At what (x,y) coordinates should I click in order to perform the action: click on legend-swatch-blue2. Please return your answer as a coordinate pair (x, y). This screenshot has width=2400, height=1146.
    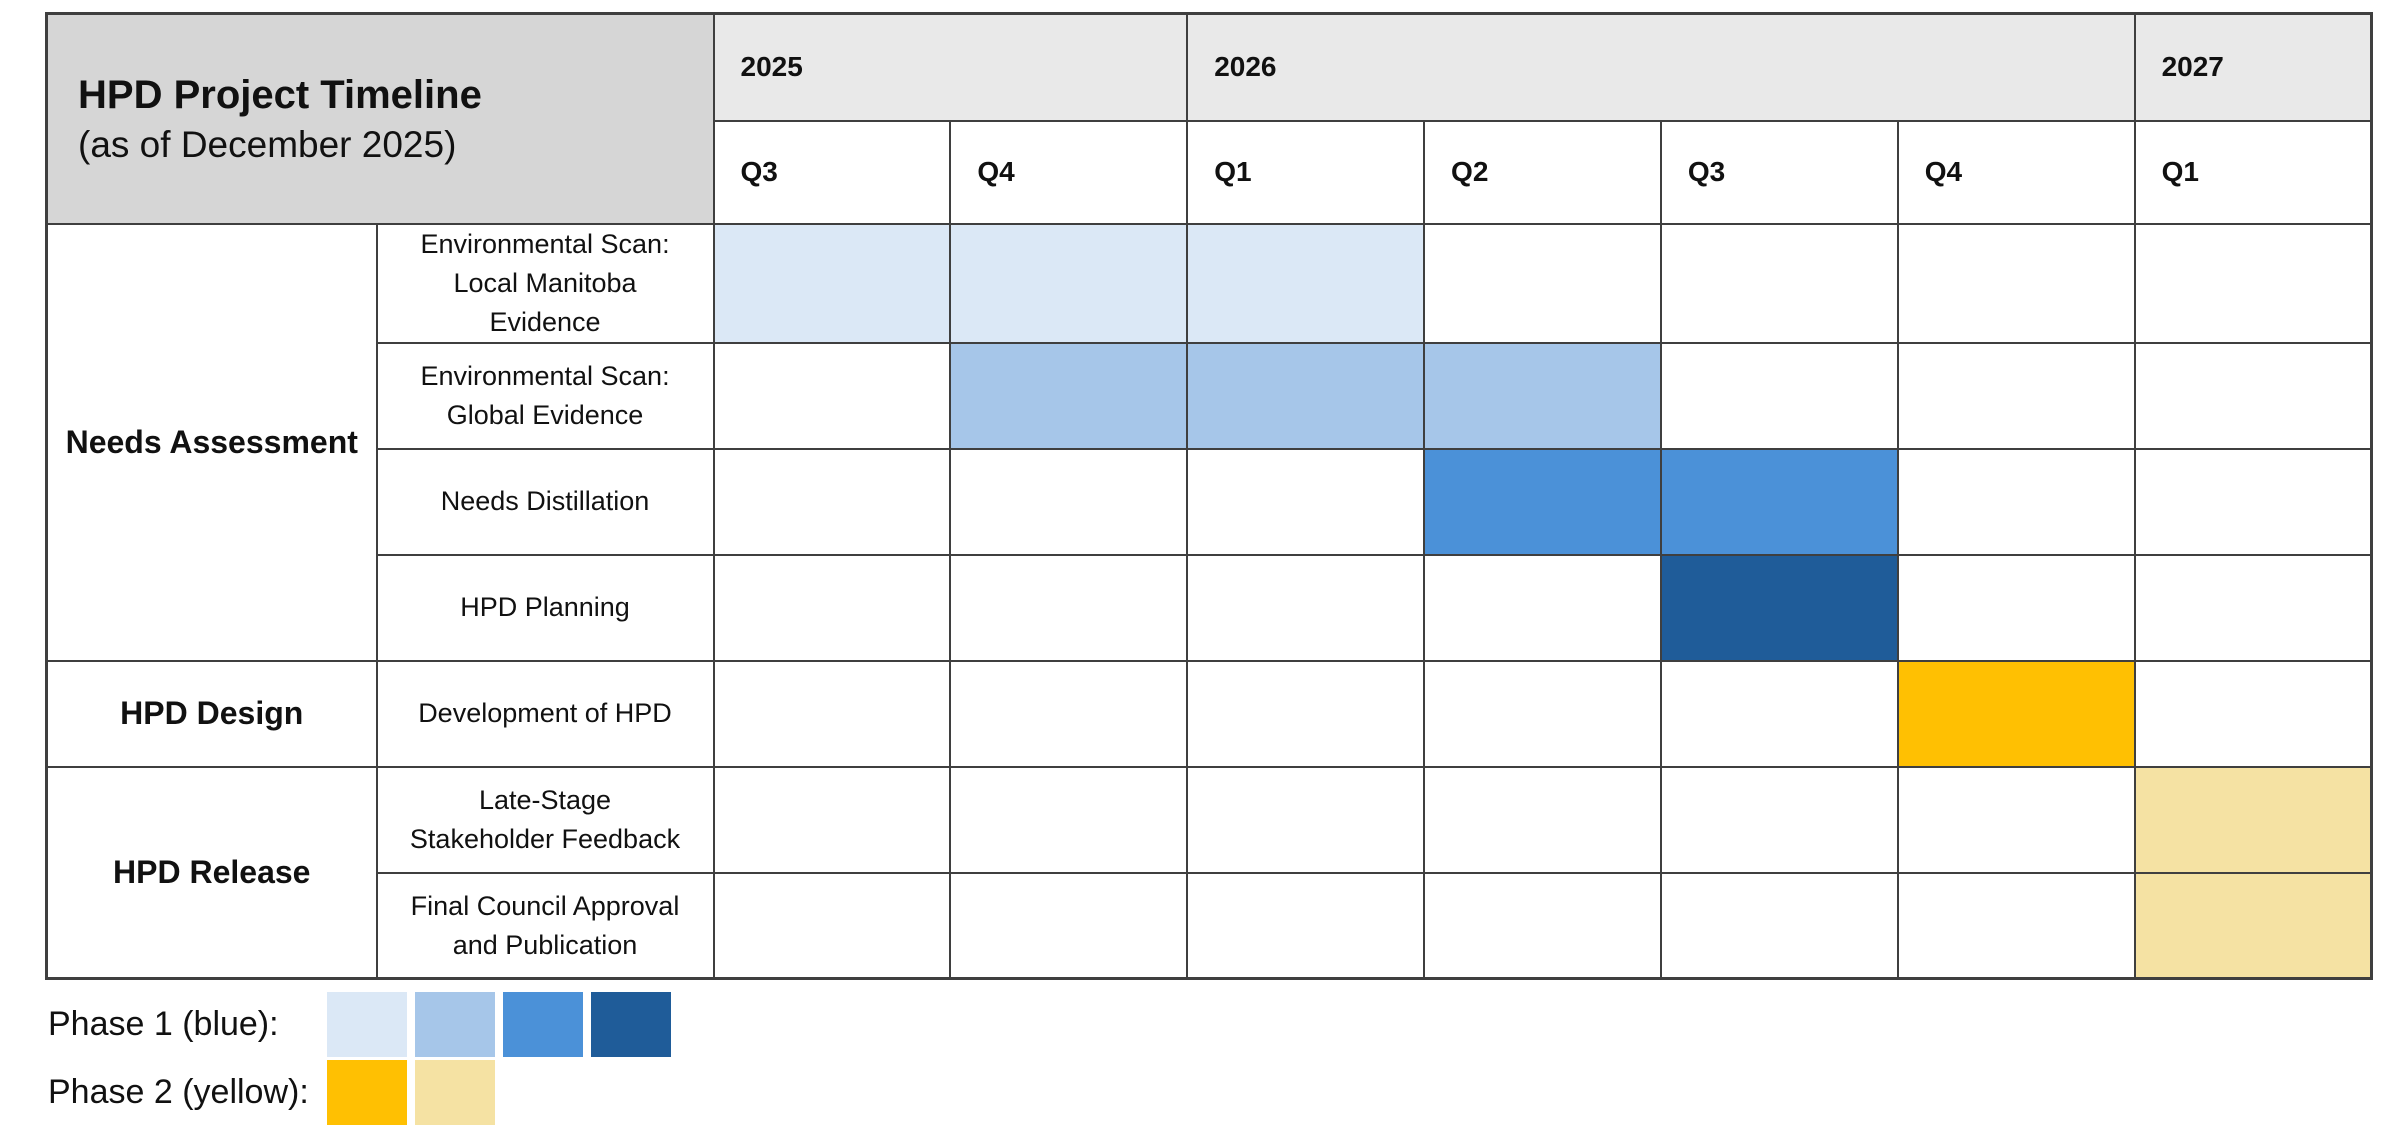
    Looking at the image, I should click on (455, 1024).